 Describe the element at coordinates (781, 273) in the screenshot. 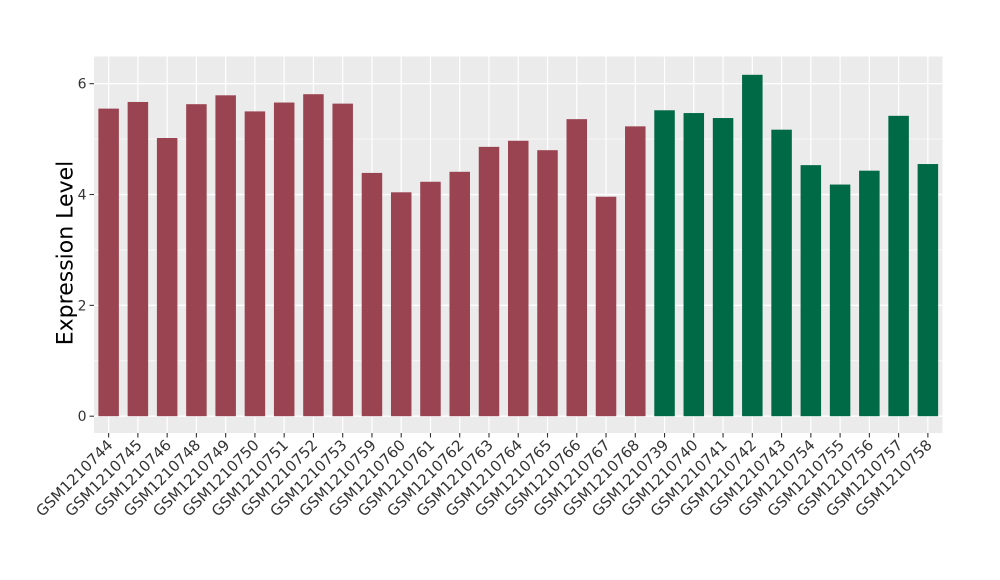

I see `bar-GSM1210743` at that location.